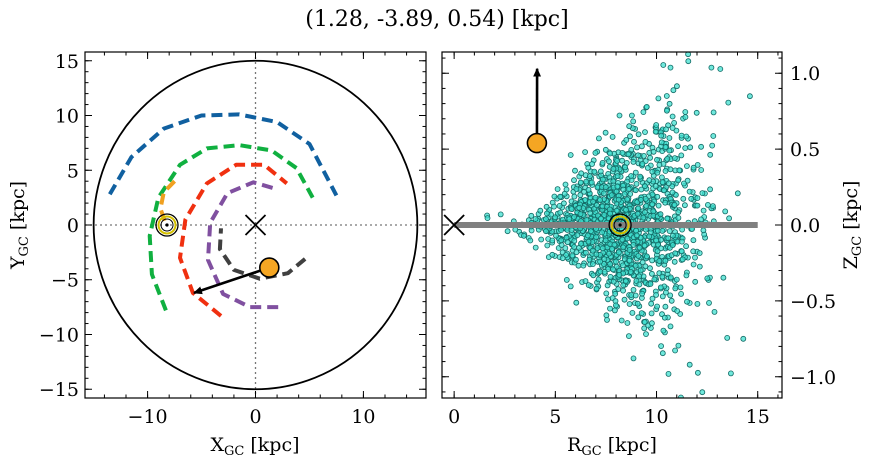  I want to click on left-y-axis-label-sub: GC, so click(24, 246).